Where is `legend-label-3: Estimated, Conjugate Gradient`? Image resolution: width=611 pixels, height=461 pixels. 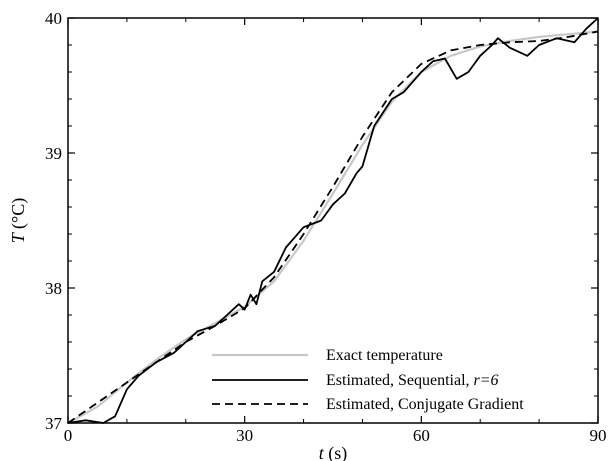
legend-label-3: Estimated, Conjugate Gradient is located at coordinates (425, 404).